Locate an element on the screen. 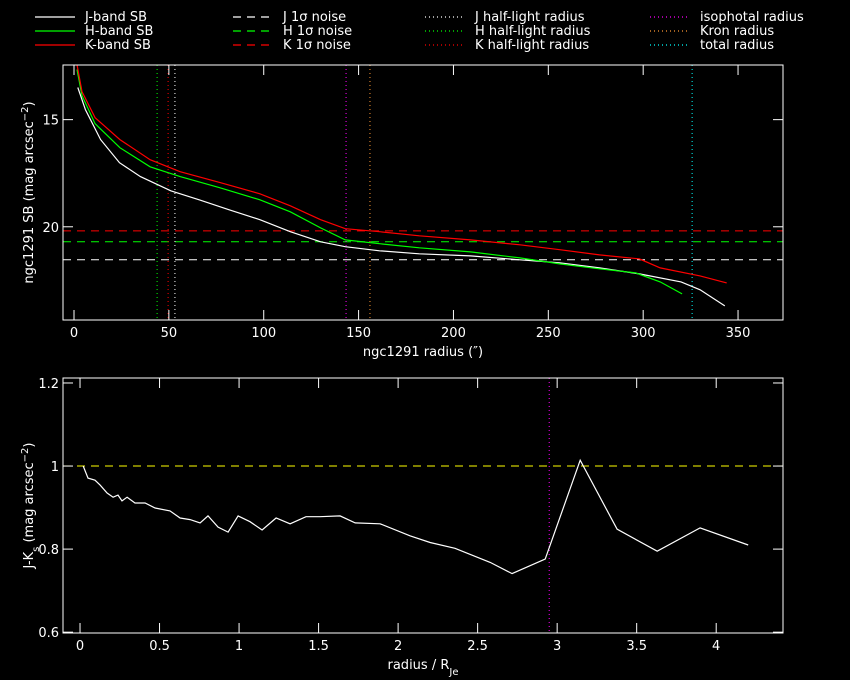 This screenshot has height=680, width=850. x-tick-label: 3.5 is located at coordinates (636, 646).